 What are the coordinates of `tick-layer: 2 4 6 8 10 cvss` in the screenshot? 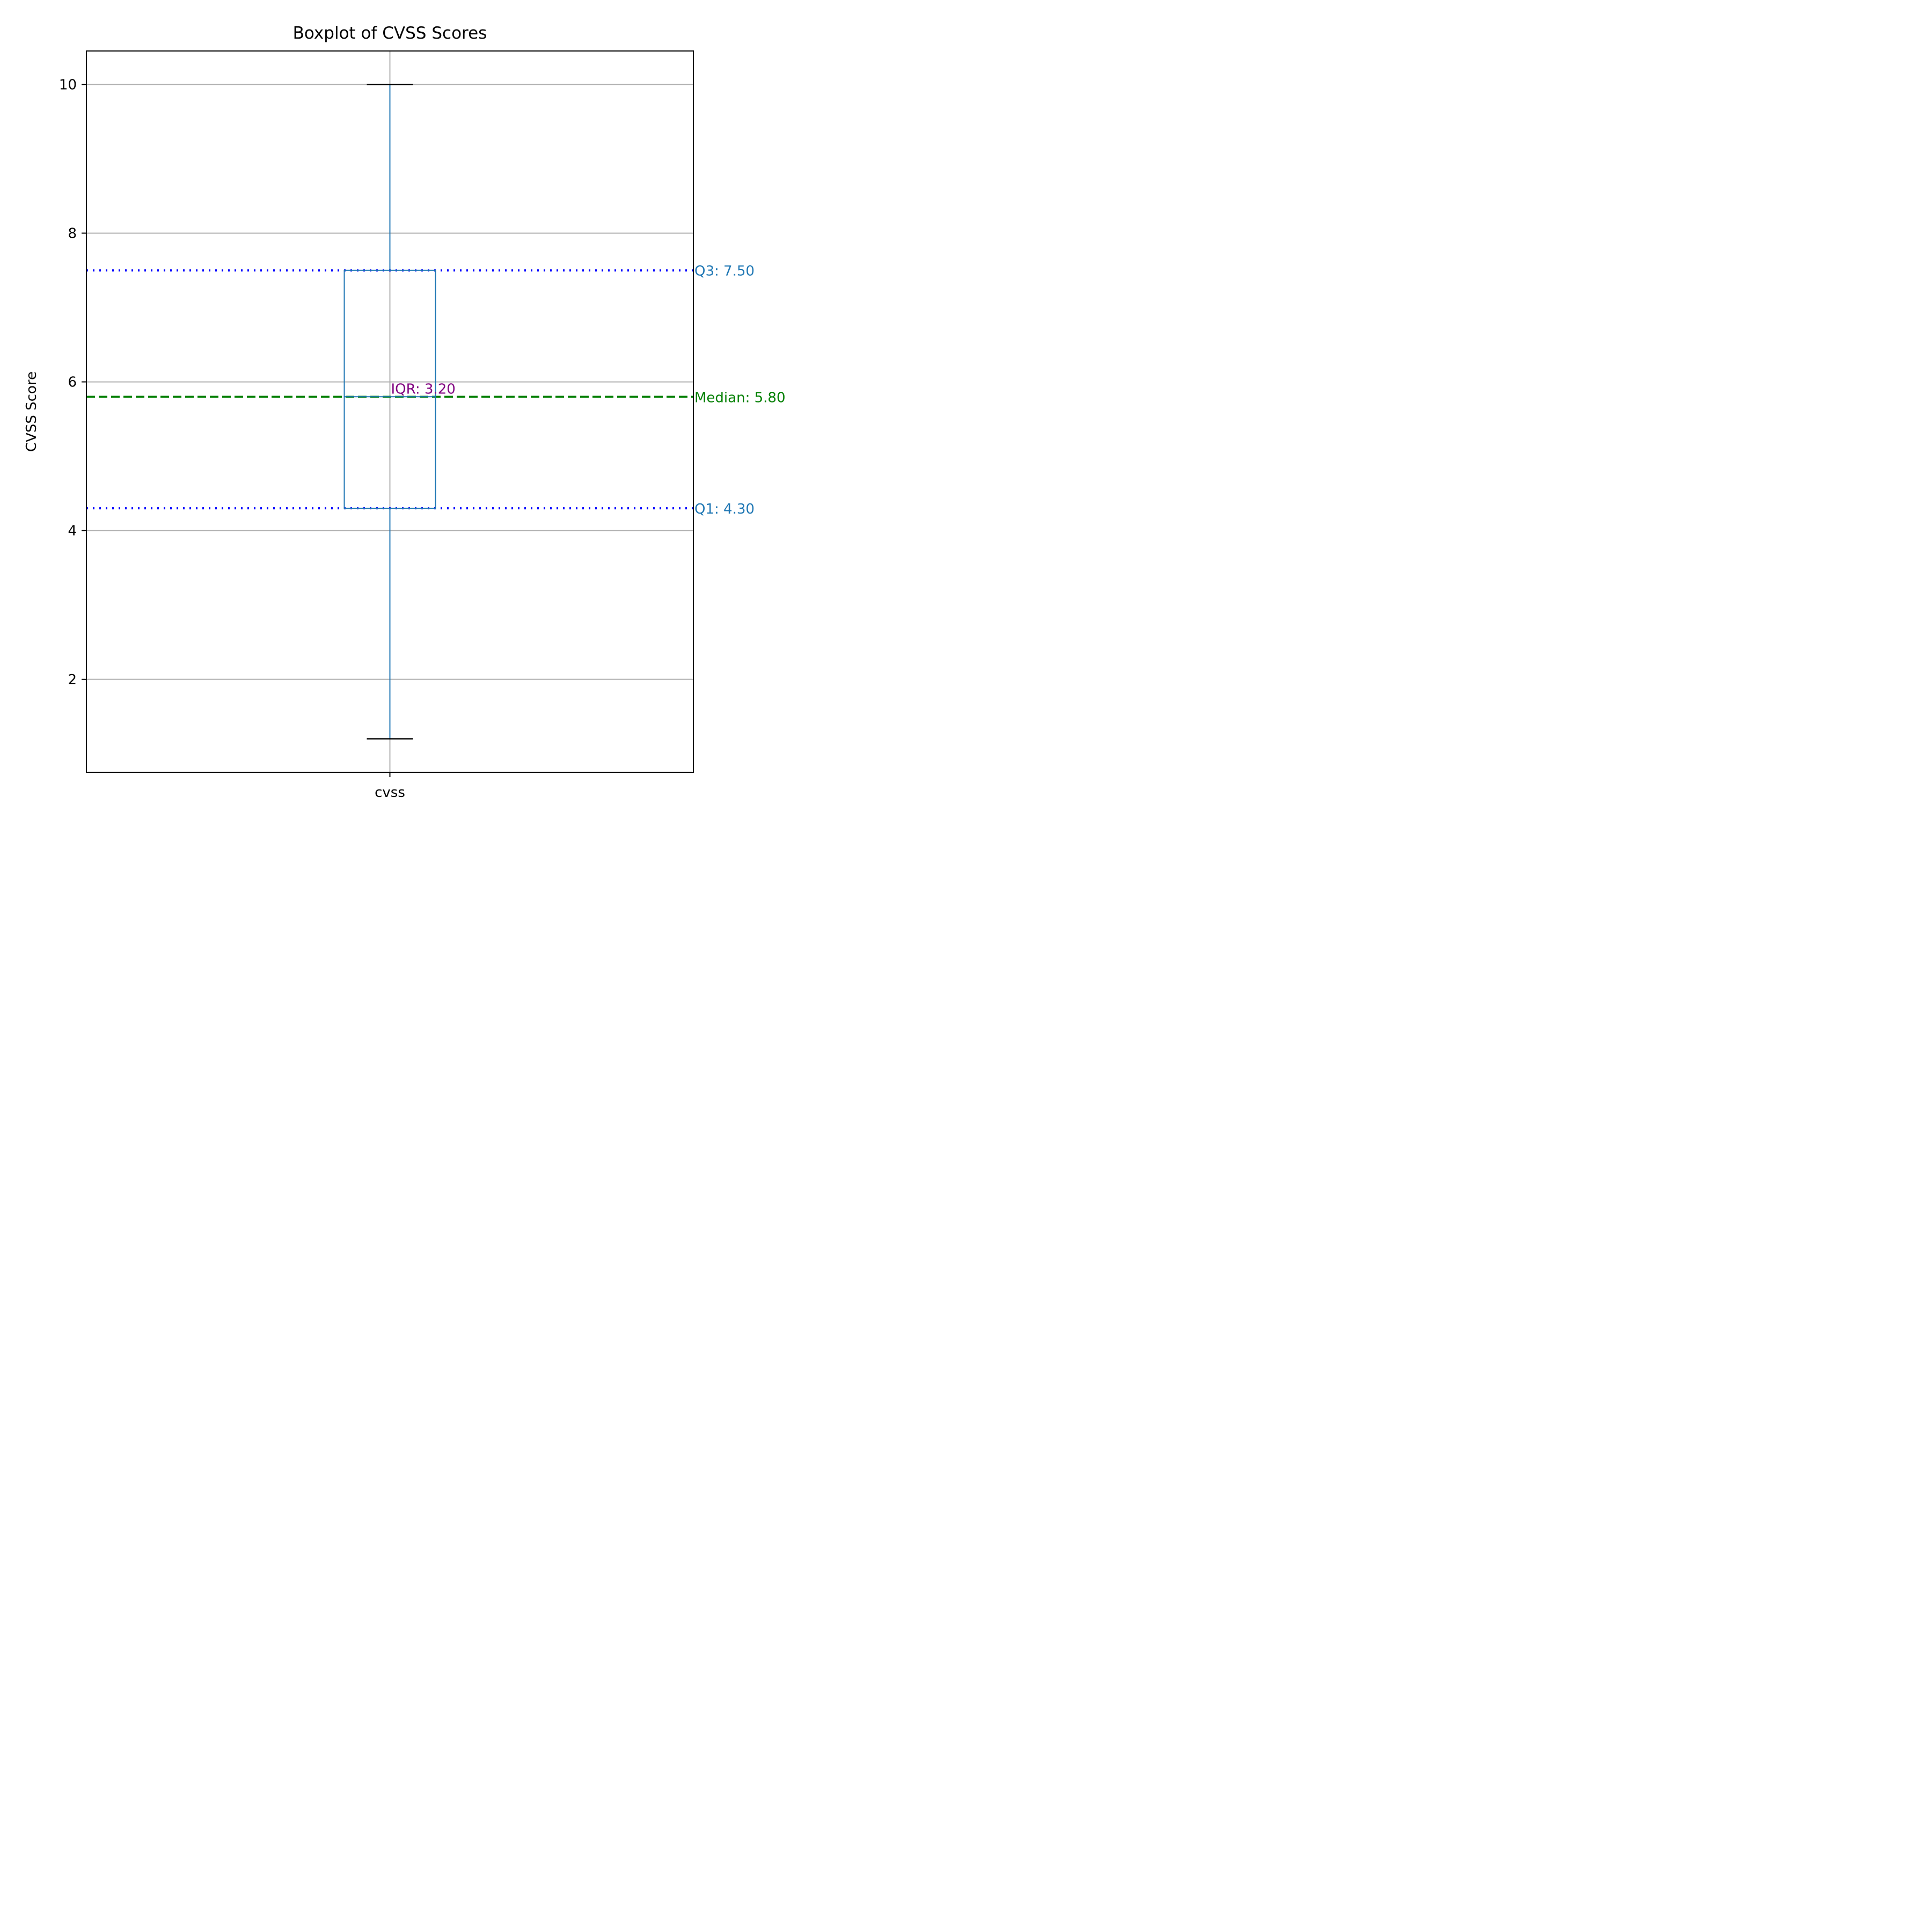 It's located at (232, 439).